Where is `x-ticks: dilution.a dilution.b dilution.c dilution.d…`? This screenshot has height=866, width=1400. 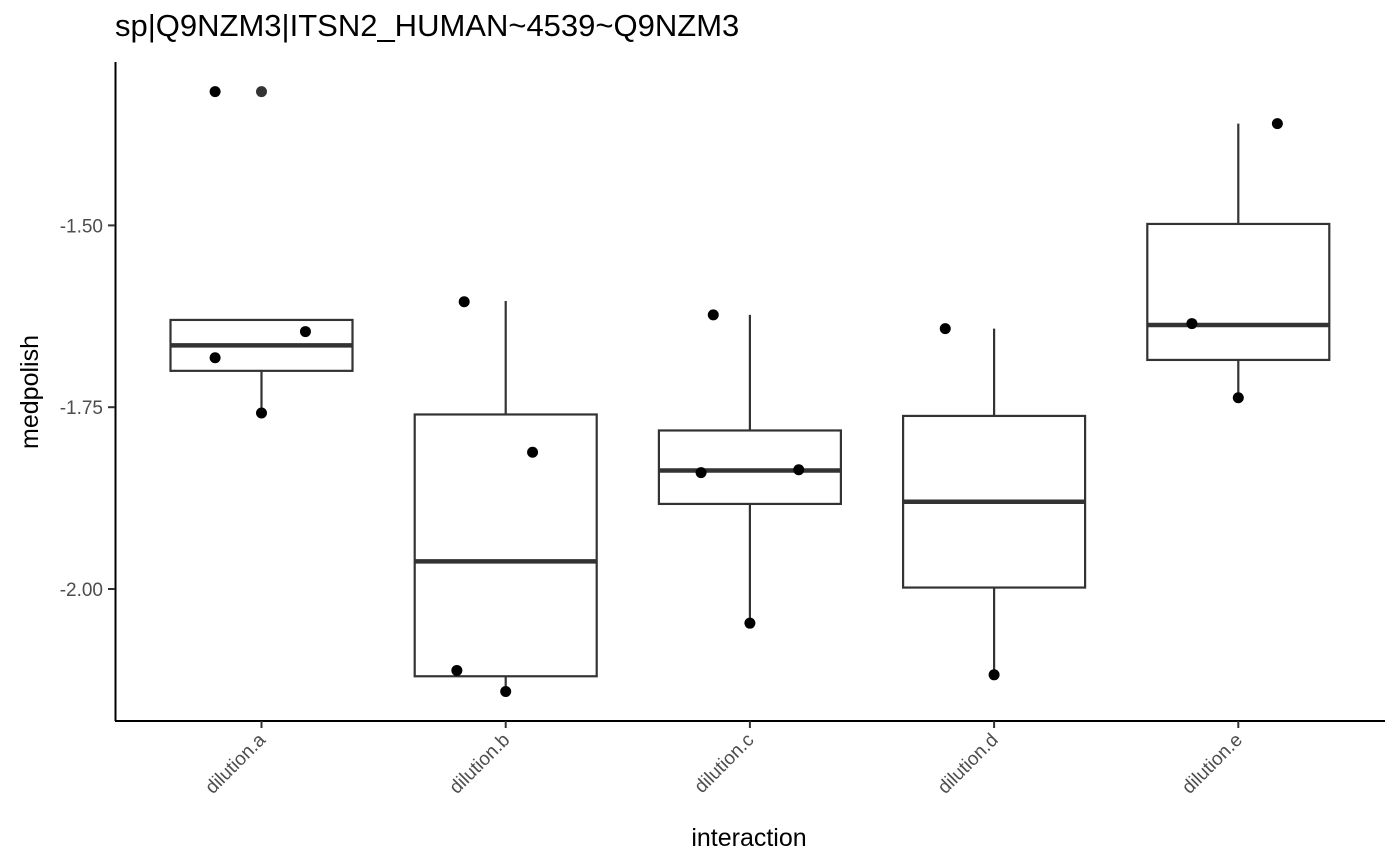
x-ticks: dilution.a dilution.b dilution.c dilution.d… is located at coordinates (724, 760).